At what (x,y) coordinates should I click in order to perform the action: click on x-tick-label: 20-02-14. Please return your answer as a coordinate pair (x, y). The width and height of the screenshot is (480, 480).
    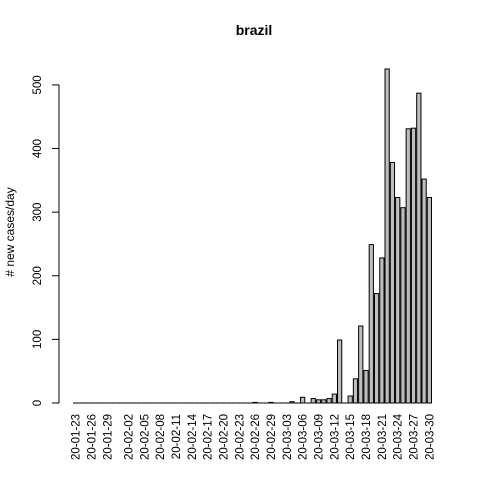
    Looking at the image, I should click on (193, 436).